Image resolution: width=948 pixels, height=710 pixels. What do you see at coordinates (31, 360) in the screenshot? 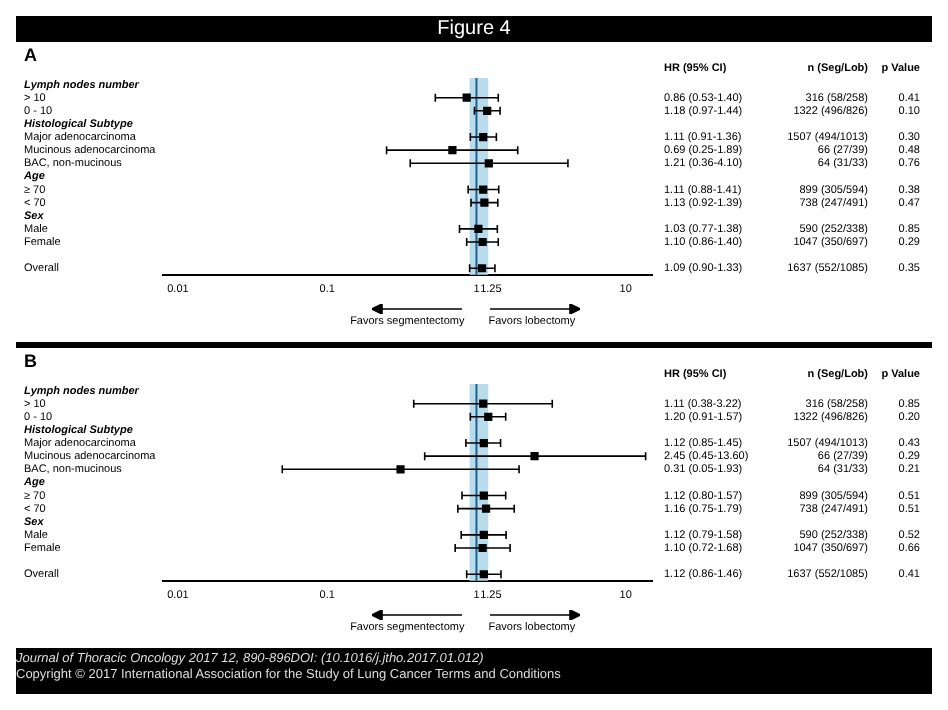
I see `chart-subtitle: B` at bounding box center [31, 360].